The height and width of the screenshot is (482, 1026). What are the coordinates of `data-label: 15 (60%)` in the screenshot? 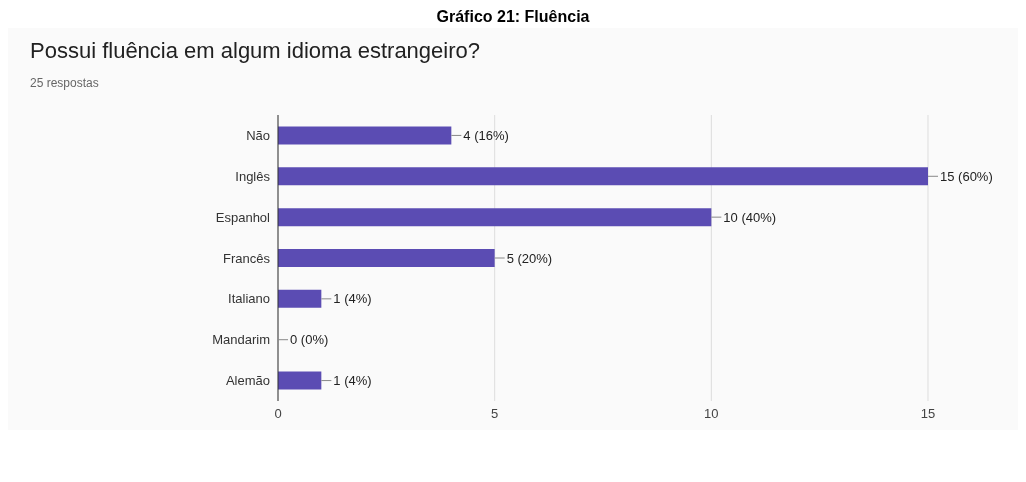 It's located at (966, 176).